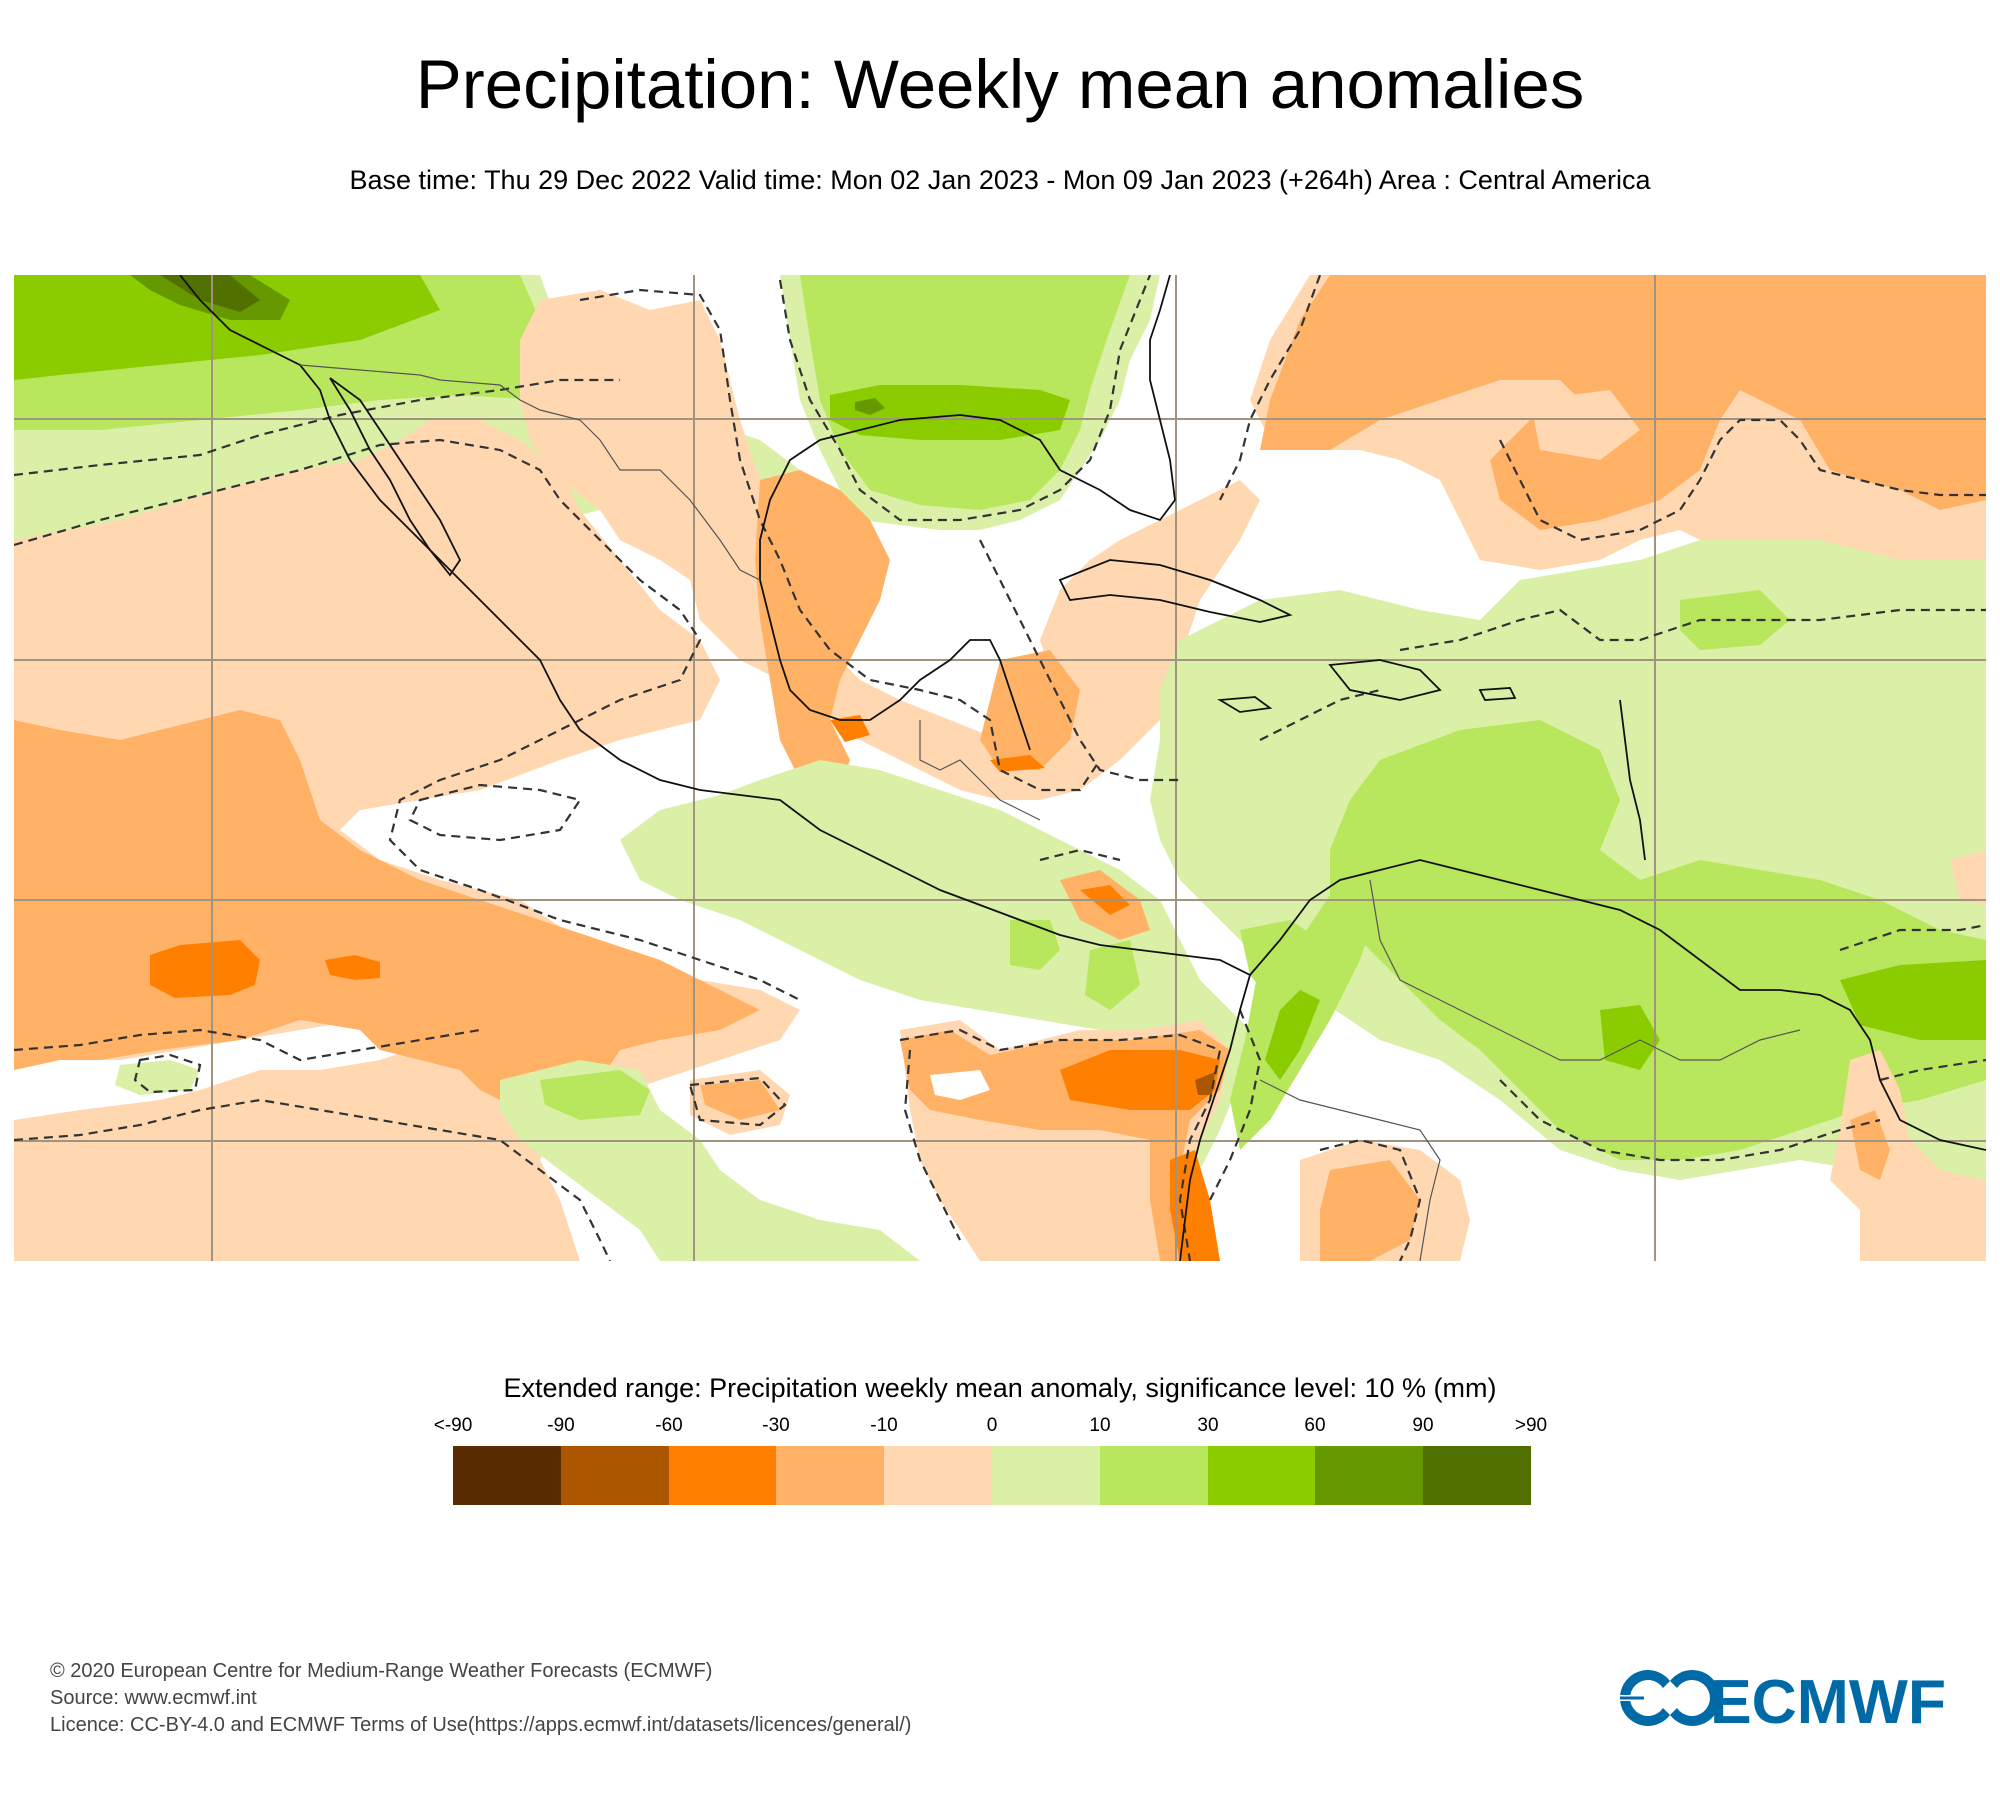 The width and height of the screenshot is (2000, 1800). What do you see at coordinates (1670, 1697) in the screenshot?
I see `ecmwf-logo-icon` at bounding box center [1670, 1697].